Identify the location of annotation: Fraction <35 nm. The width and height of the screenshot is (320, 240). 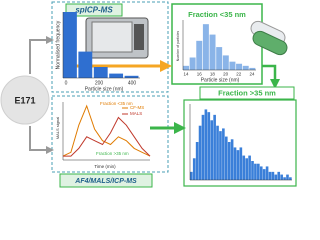
(116, 103).